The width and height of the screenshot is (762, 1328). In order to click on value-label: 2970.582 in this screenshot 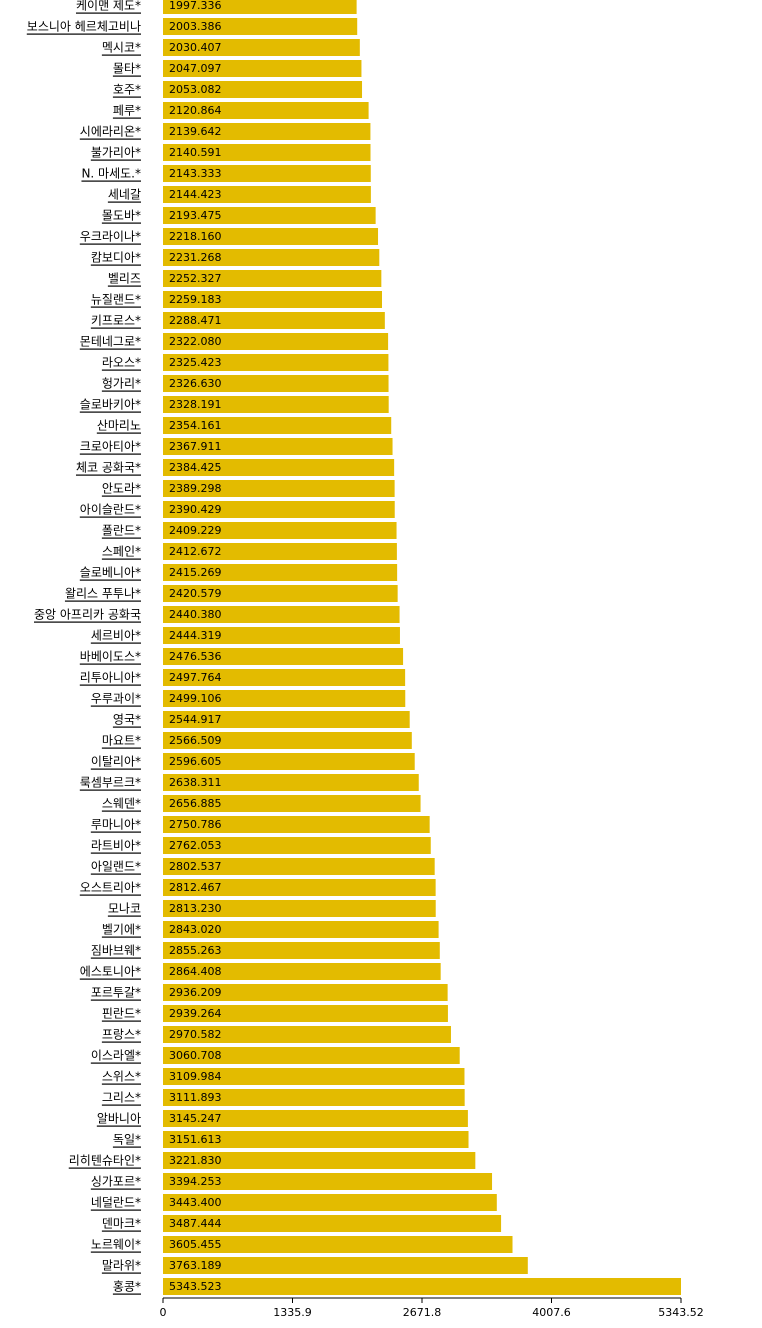, I will do `click(195, 1034)`.